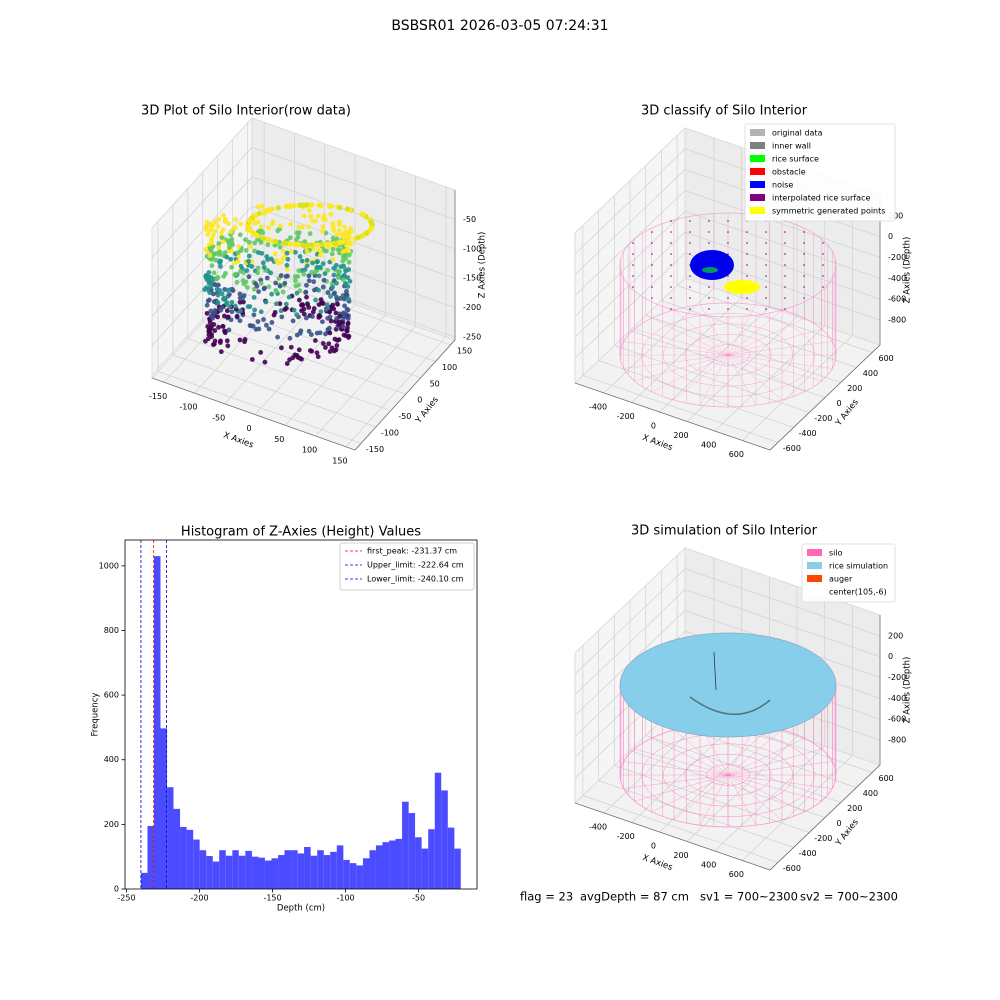  What do you see at coordinates (870, 373) in the screenshot?
I see `y-tick-label: 400` at bounding box center [870, 373].